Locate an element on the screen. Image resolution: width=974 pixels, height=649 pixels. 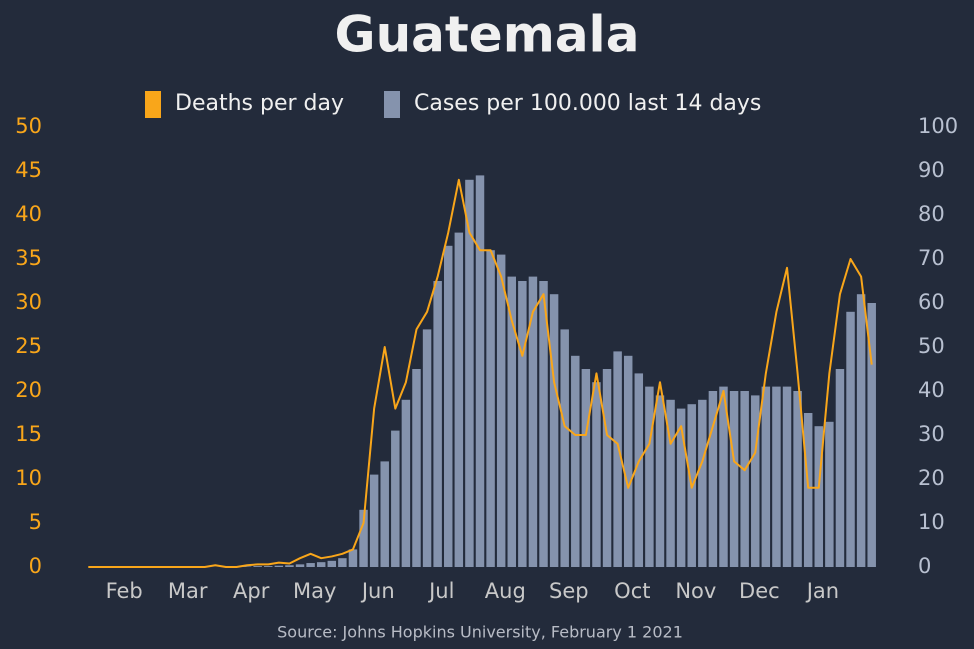
y-tick-label: 40 is located at coordinates (28, 214).